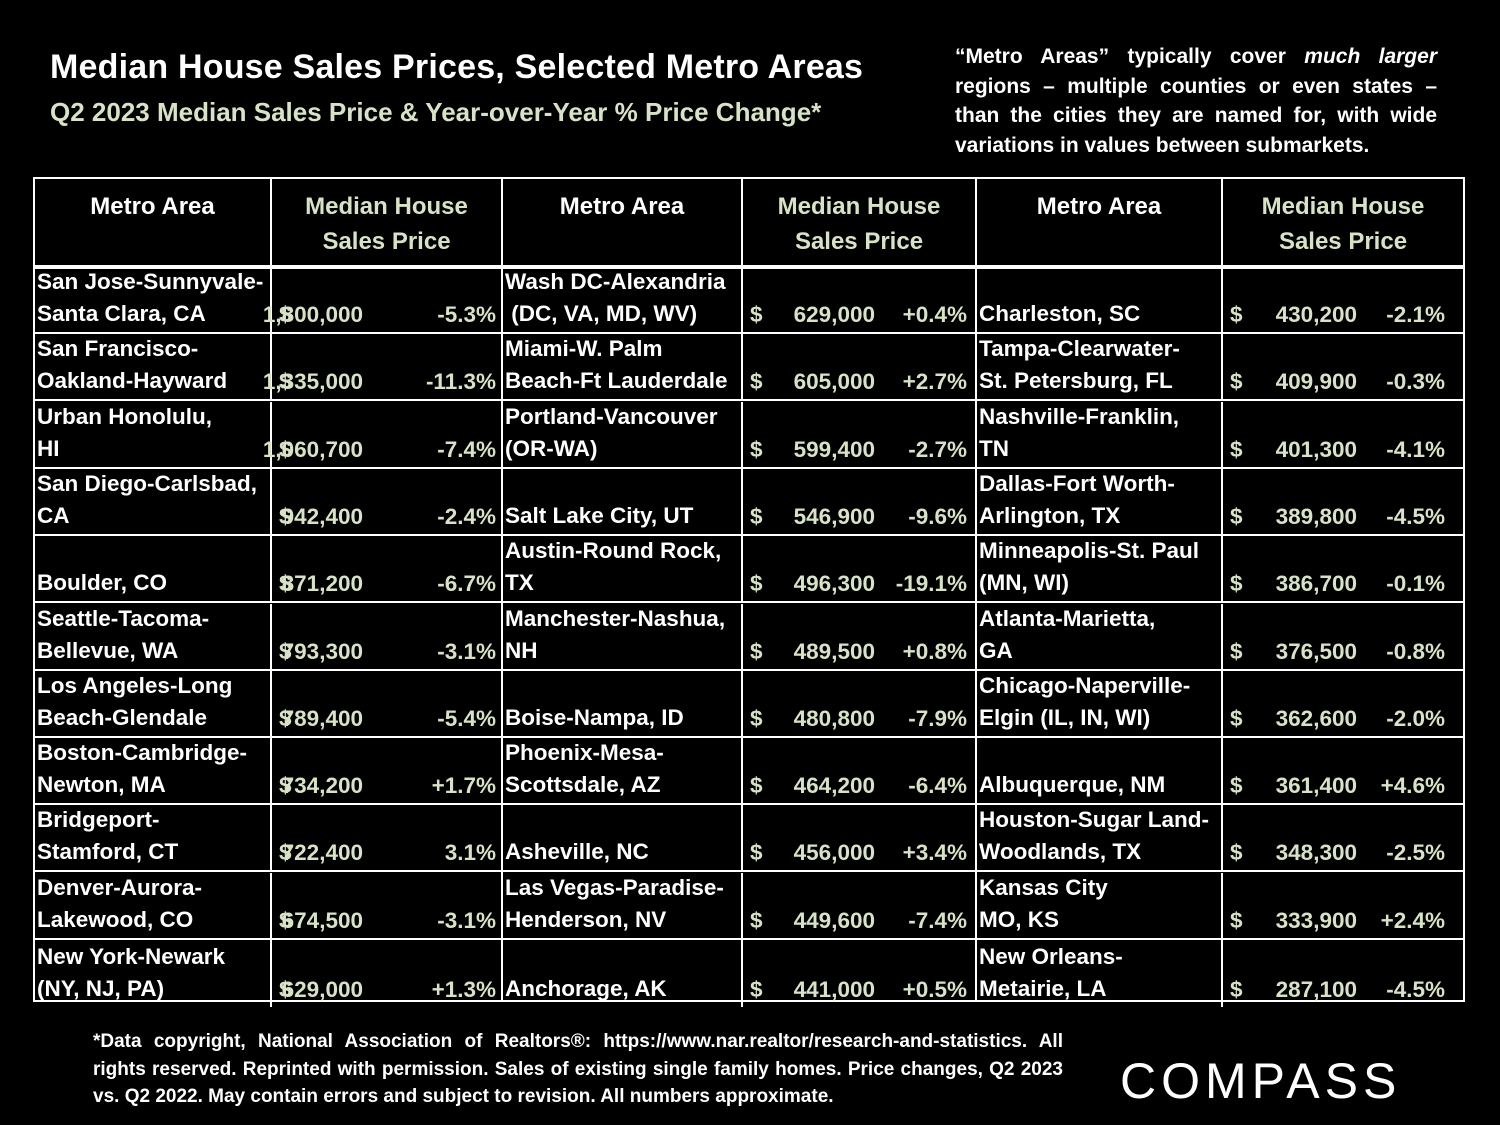 The height and width of the screenshot is (1125, 1500). Describe the element at coordinates (858, 838) in the screenshot. I see `price-cell: $456,000 +3.4%` at that location.